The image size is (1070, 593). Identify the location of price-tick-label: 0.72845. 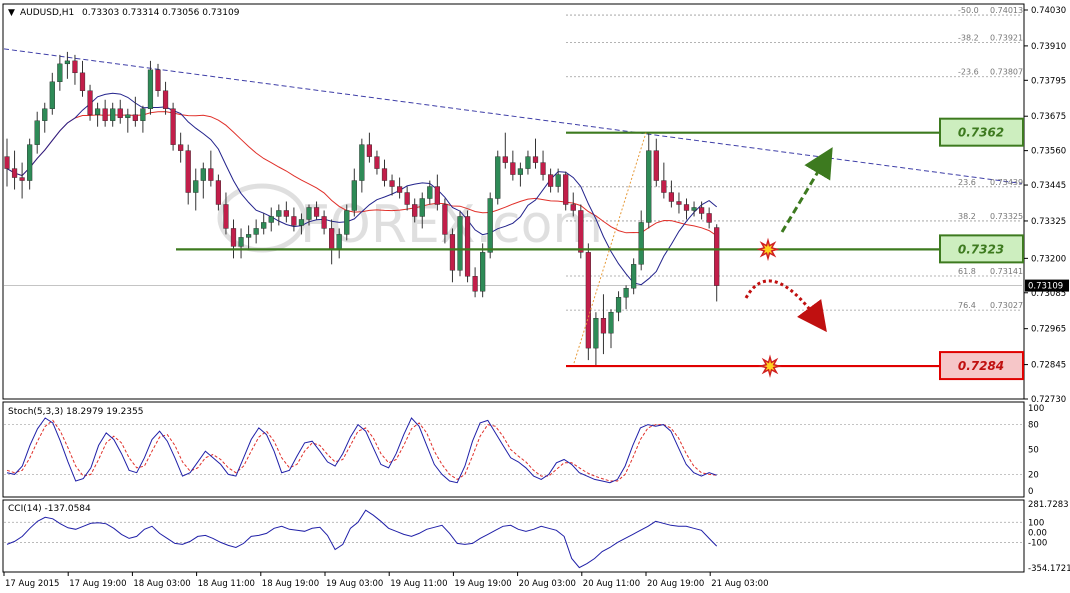
(1048, 366).